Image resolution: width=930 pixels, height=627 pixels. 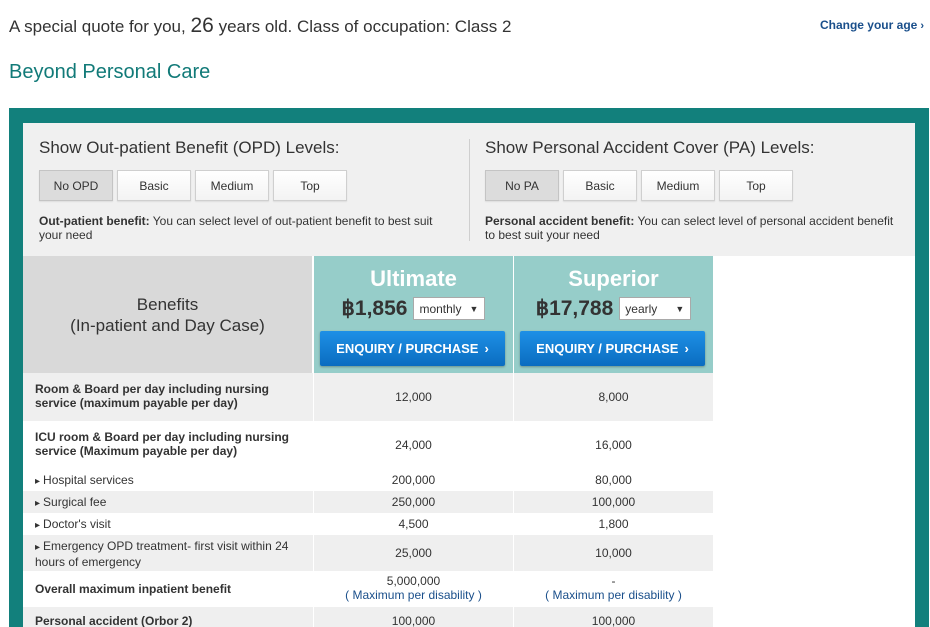 What do you see at coordinates (232, 185) in the screenshot?
I see `opd-level-button-medium: Medium` at bounding box center [232, 185].